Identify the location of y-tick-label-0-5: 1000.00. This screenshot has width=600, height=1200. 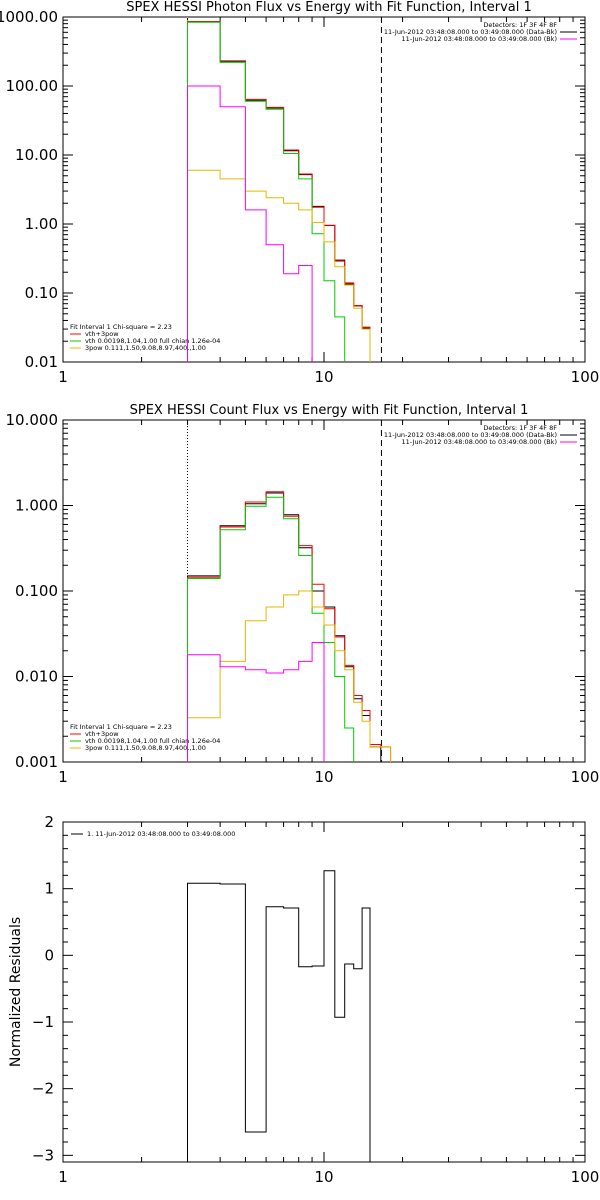
(29, 17).